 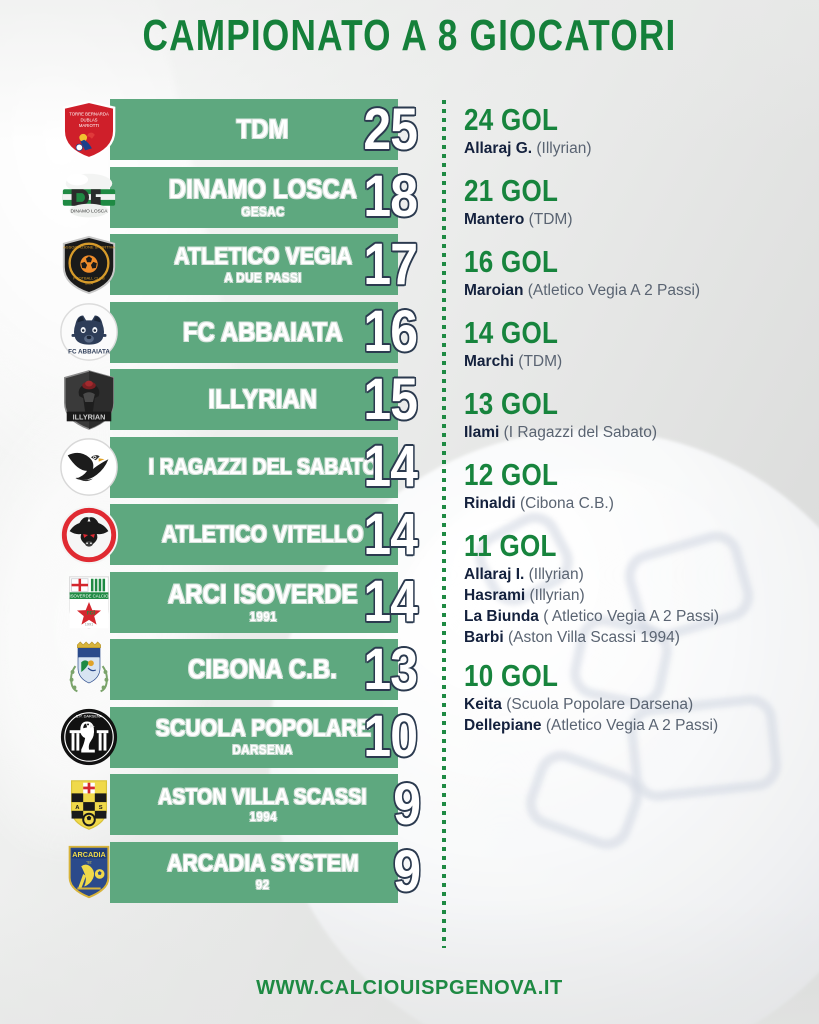 I want to click on scorer-entry: Mantero (TDM), so click(x=641, y=219).